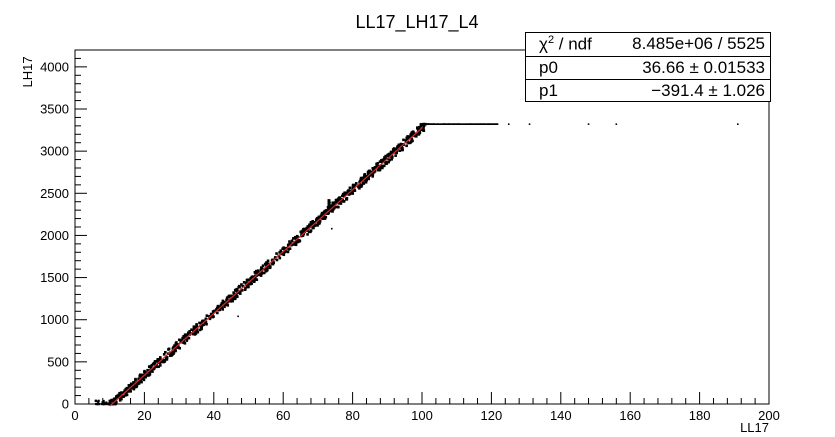 This screenshot has height=437, width=835. What do you see at coordinates (214, 415) in the screenshot?
I see `x-tick-label: 40` at bounding box center [214, 415].